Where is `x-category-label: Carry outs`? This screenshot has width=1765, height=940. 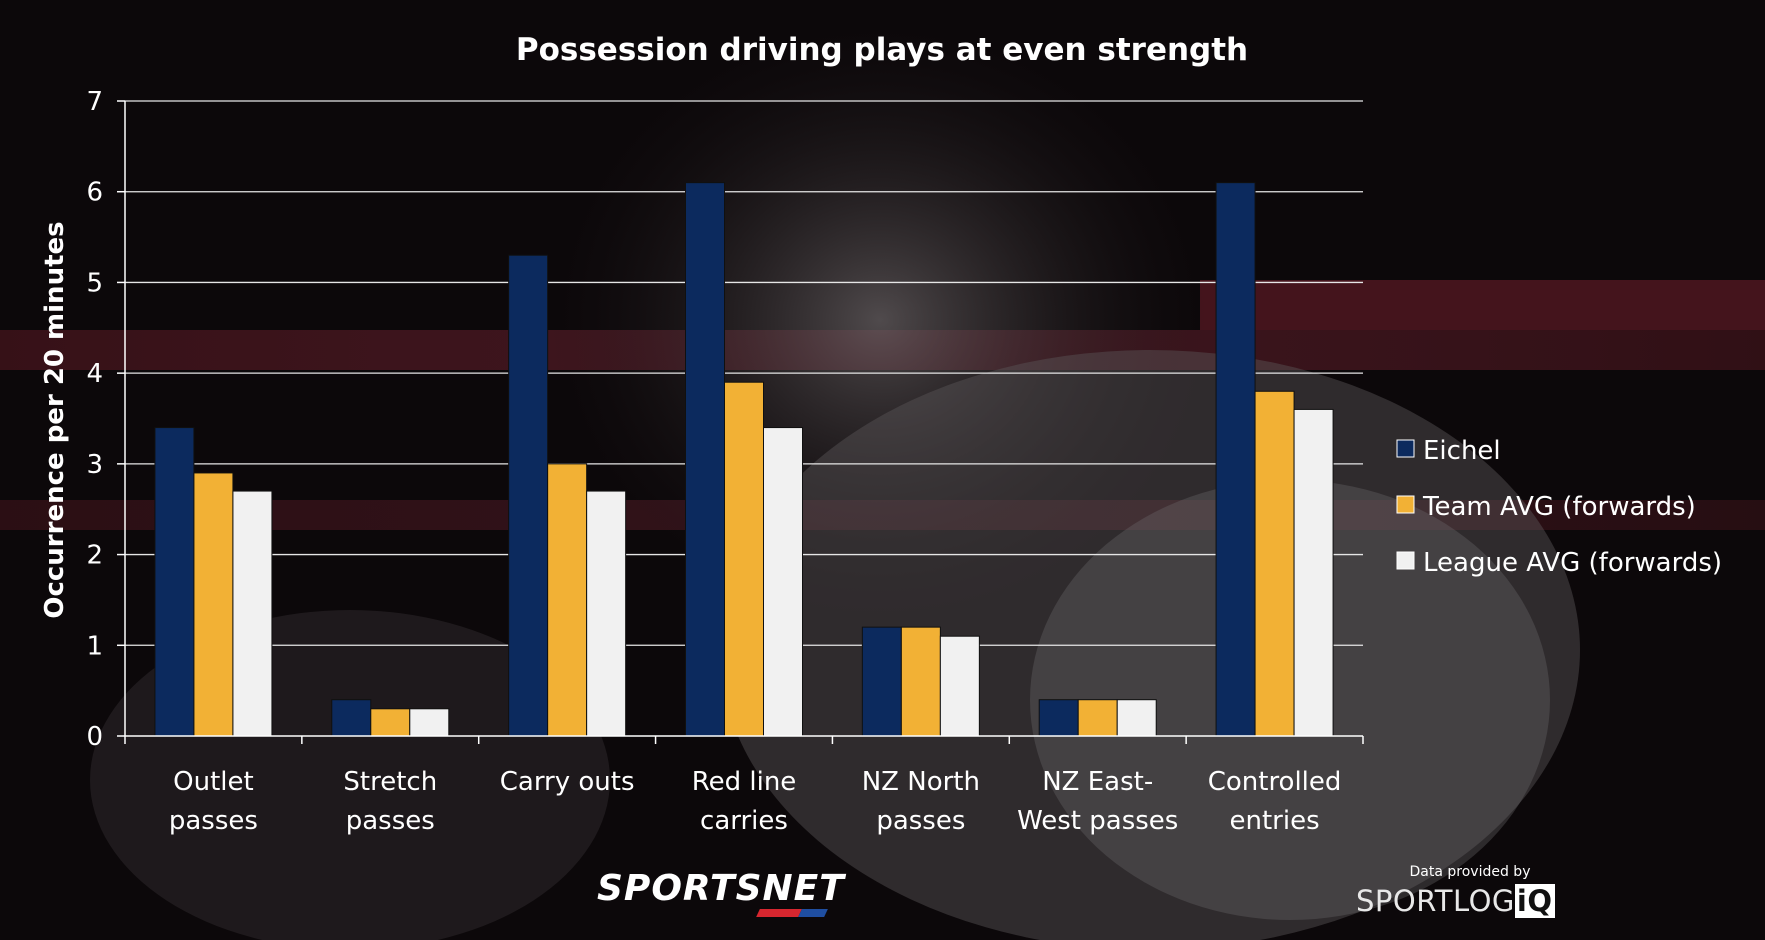
x-category-label: Carry outs is located at coordinates (567, 782).